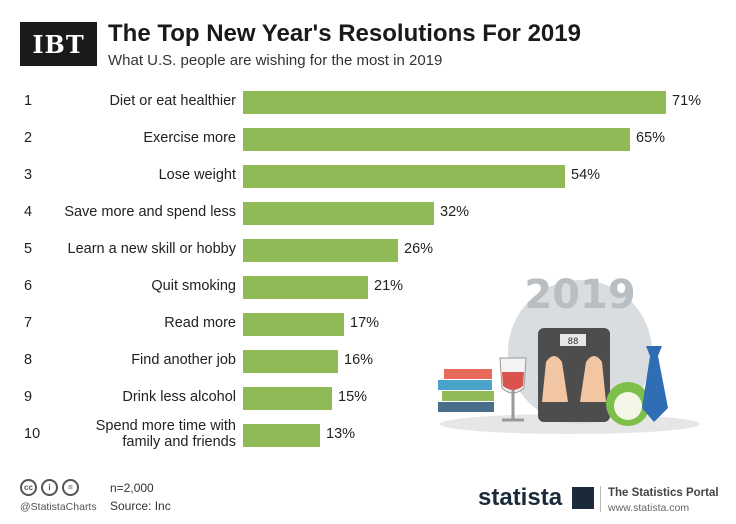  Describe the element at coordinates (353, 397) in the screenshot. I see `value-label: 15%` at that location.